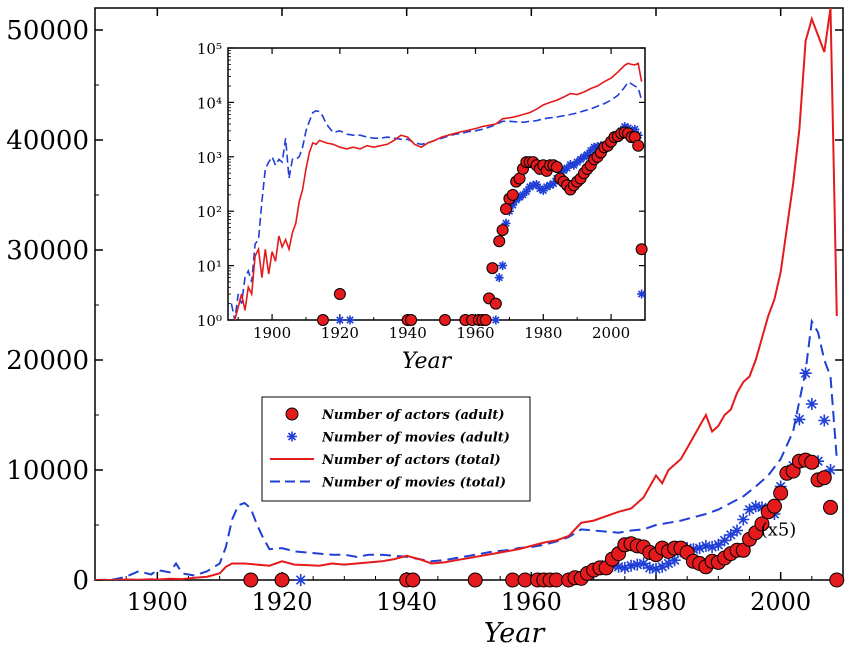  Describe the element at coordinates (340, 333) in the screenshot. I see `inset-x-tick-label: 1920` at that location.